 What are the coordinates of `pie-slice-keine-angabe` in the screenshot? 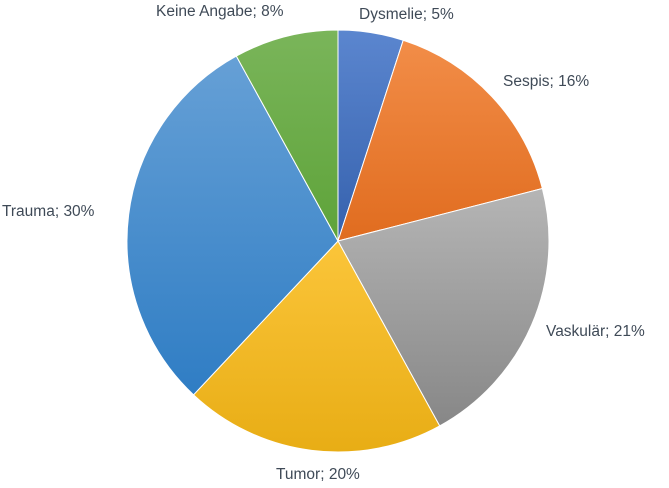 It's located at (287, 135).